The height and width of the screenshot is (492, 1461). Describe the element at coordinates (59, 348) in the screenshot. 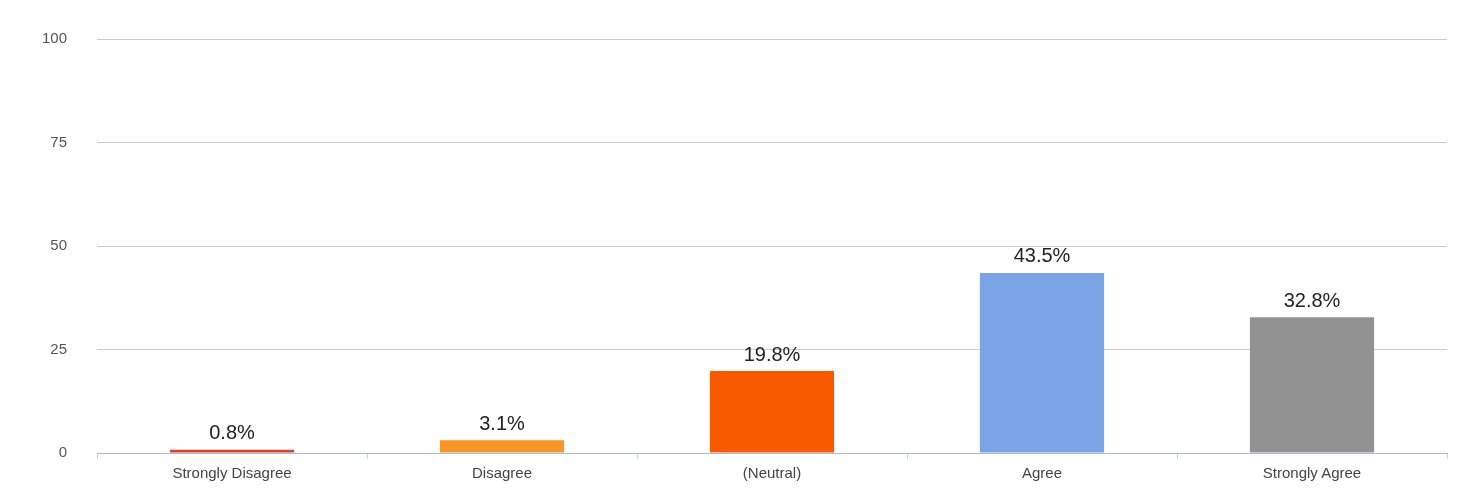

I see `y-tick-label: 25` at that location.